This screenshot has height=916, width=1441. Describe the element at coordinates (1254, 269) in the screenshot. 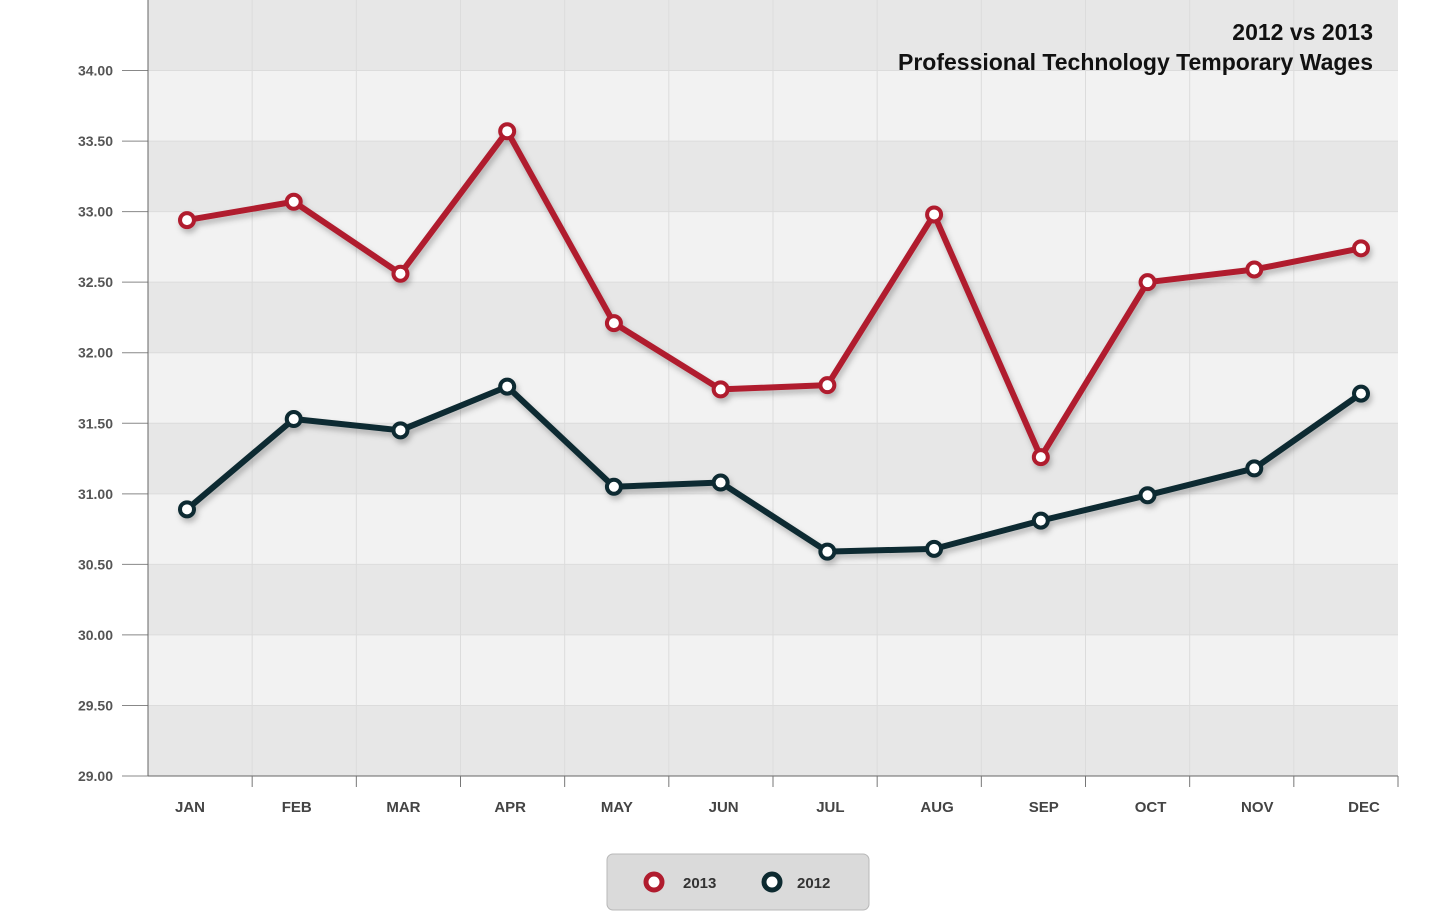

I see `data-point-2013-nov` at that location.